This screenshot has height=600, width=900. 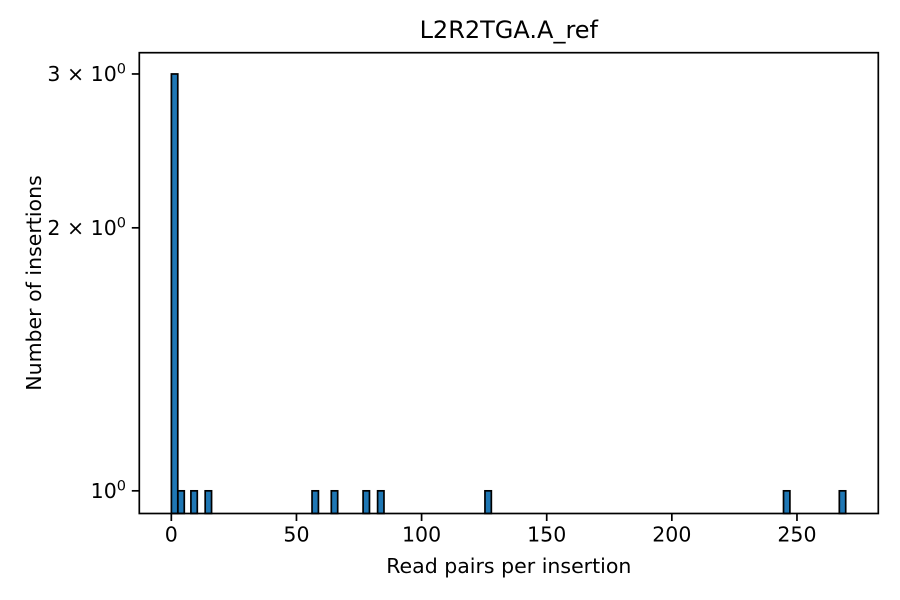 I want to click on chart-title: L2R2TGA.A_ref, so click(x=509, y=30).